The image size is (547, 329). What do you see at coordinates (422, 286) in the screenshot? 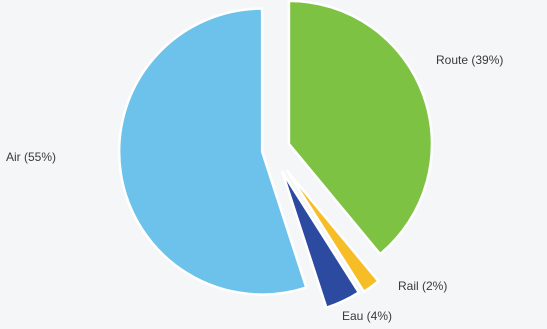
I see `label-rail: Rail (2%)` at bounding box center [422, 286].